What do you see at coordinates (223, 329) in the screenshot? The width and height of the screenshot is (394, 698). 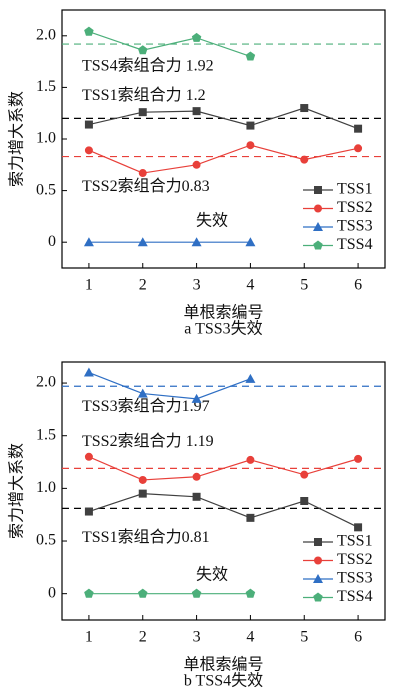 I see `caption: a TSS3失效` at bounding box center [223, 329].